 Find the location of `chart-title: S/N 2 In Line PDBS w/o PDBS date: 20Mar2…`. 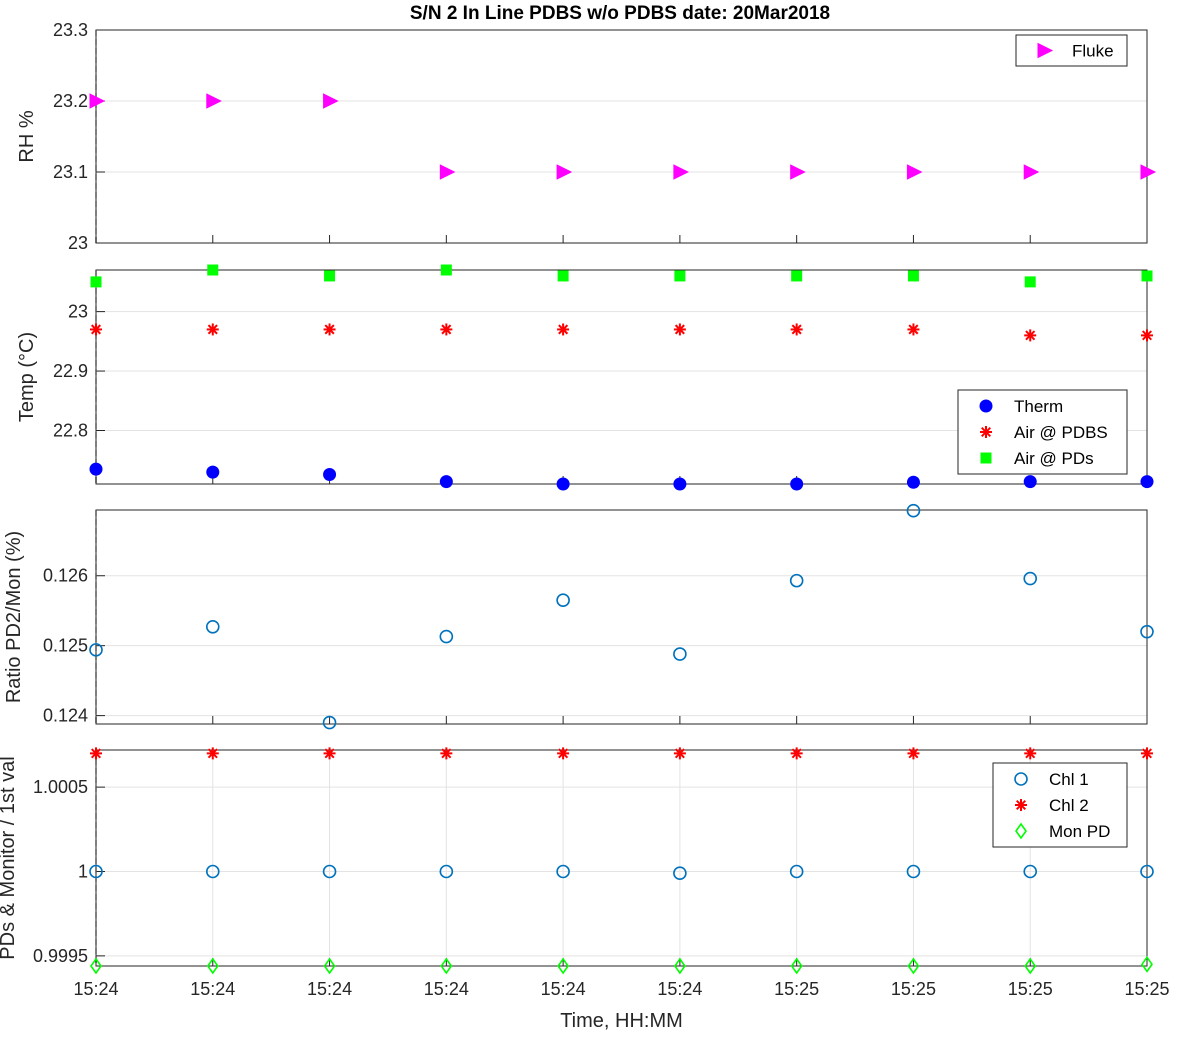

chart-title: S/N 2 In Line PDBS w/o PDBS date: 20Mar2… is located at coordinates (620, 13).